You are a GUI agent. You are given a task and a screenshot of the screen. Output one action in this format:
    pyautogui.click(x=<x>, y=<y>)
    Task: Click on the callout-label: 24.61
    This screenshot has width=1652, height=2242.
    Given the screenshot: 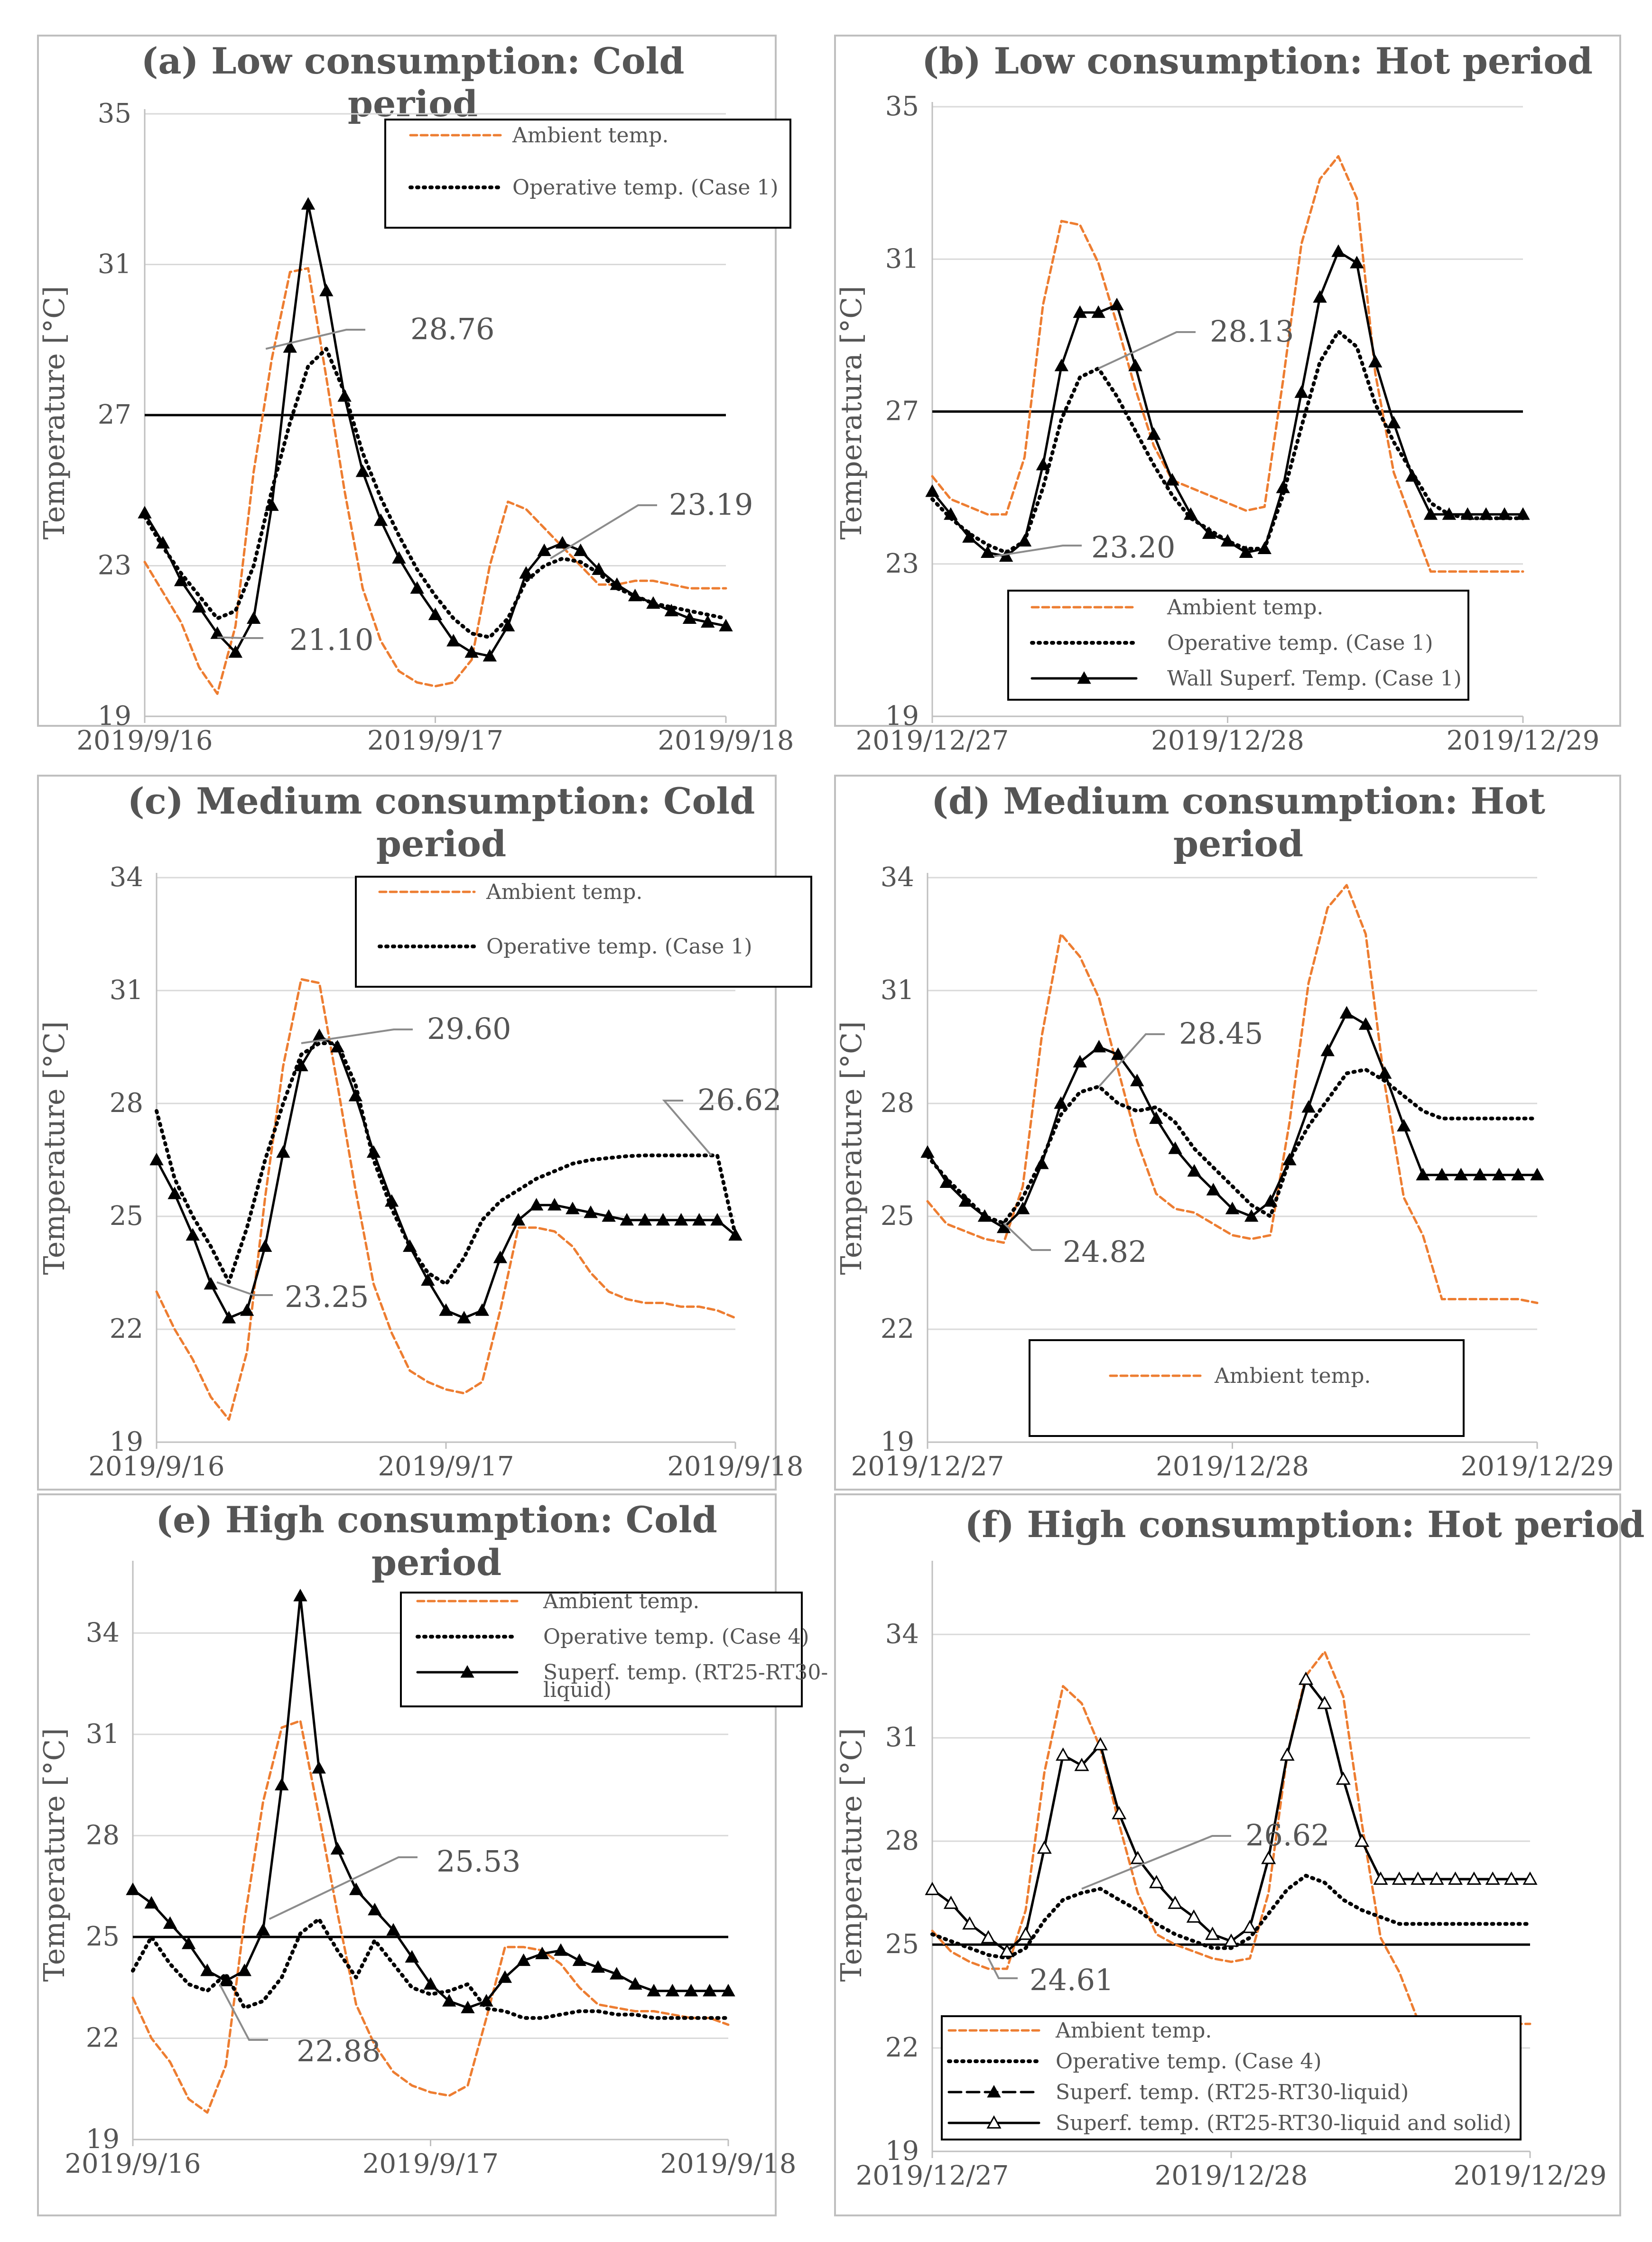 What is the action you would take?
    pyautogui.click(x=1072, y=1980)
    